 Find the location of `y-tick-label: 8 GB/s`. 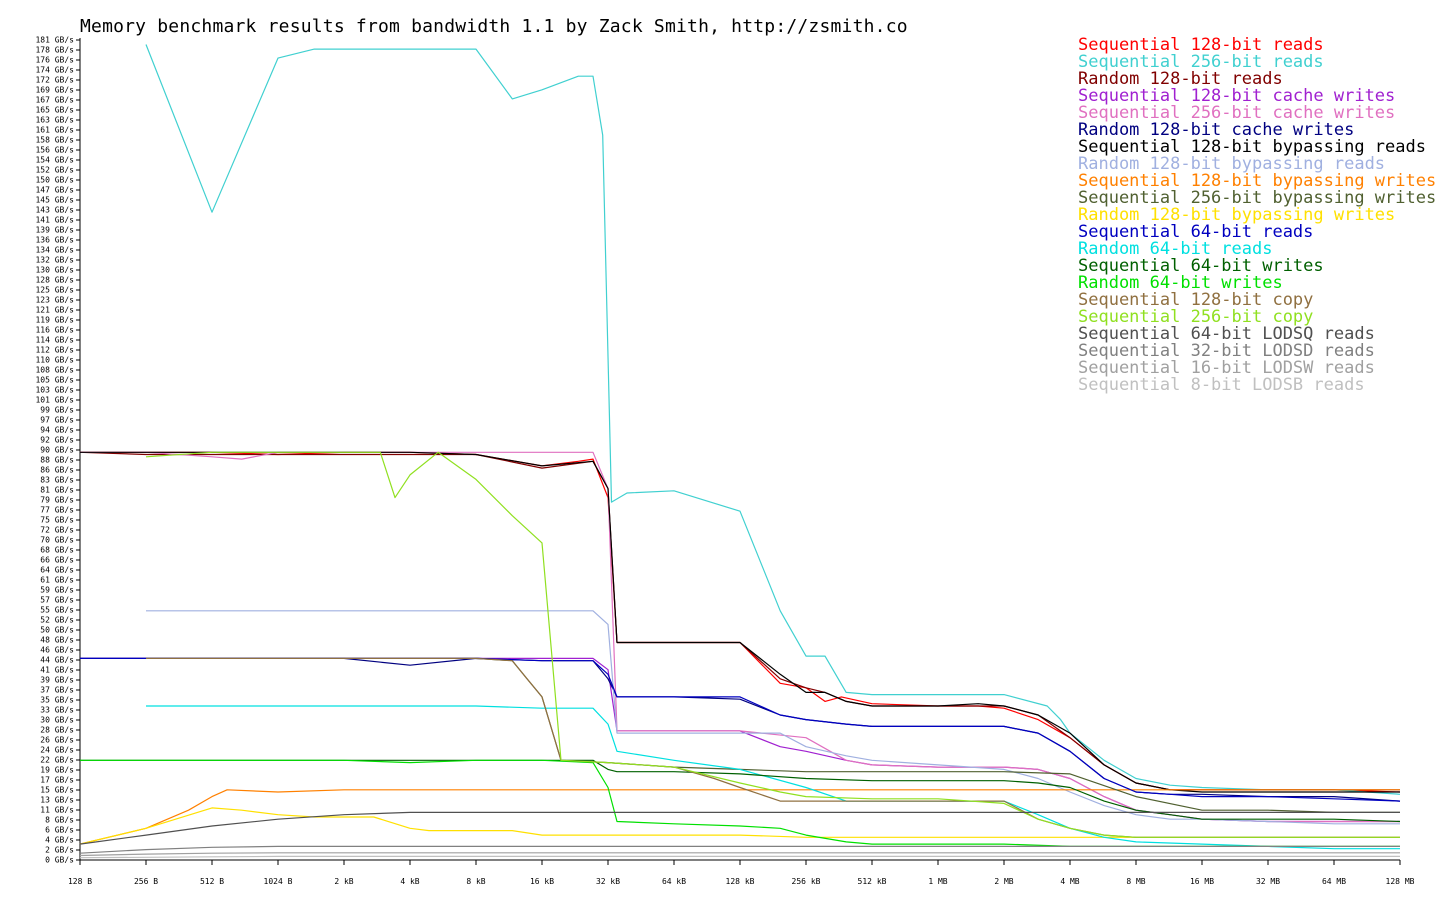

y-tick-label: 8 GB/s is located at coordinates (59, 820).